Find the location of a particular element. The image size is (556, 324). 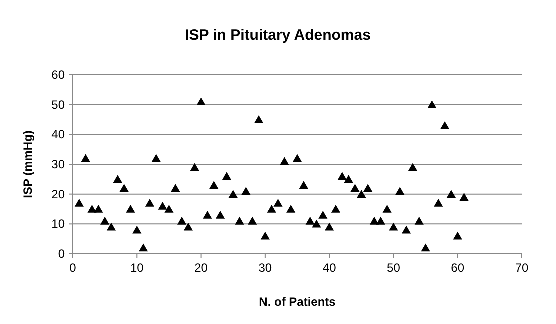

x-tick-label: 10 is located at coordinates (137, 268).